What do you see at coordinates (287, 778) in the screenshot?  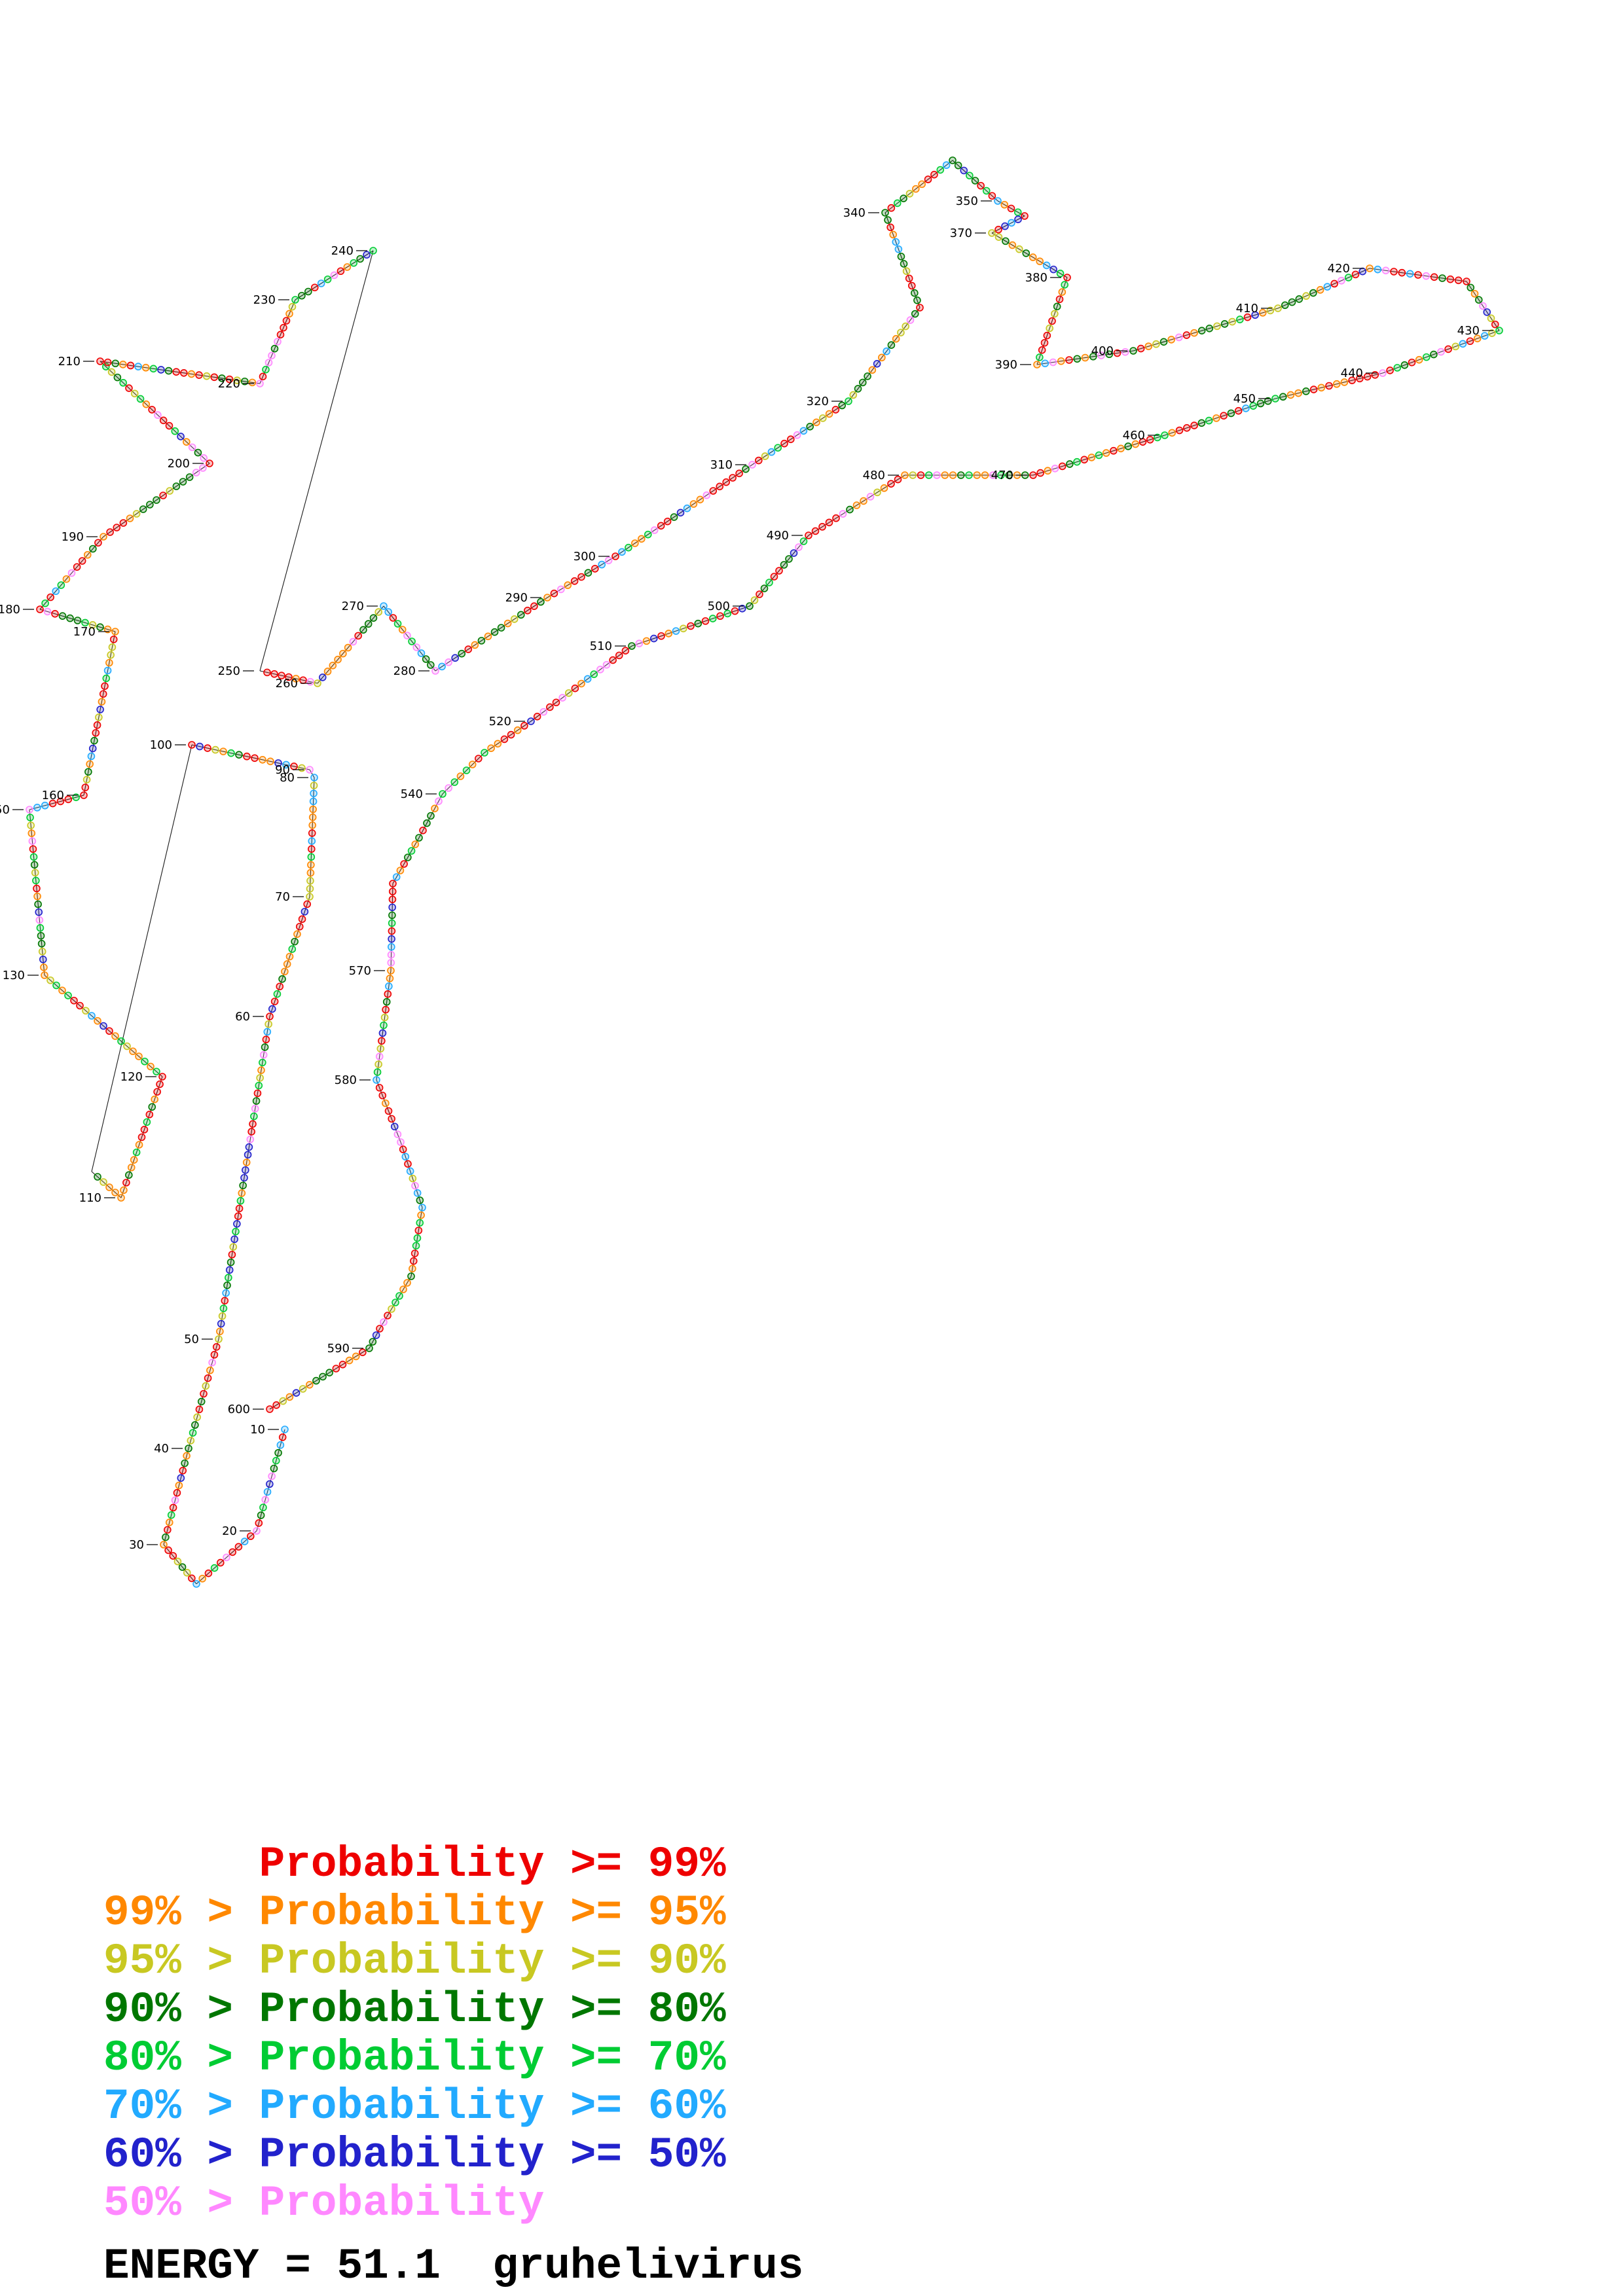 I see `position-label: 80` at bounding box center [287, 778].